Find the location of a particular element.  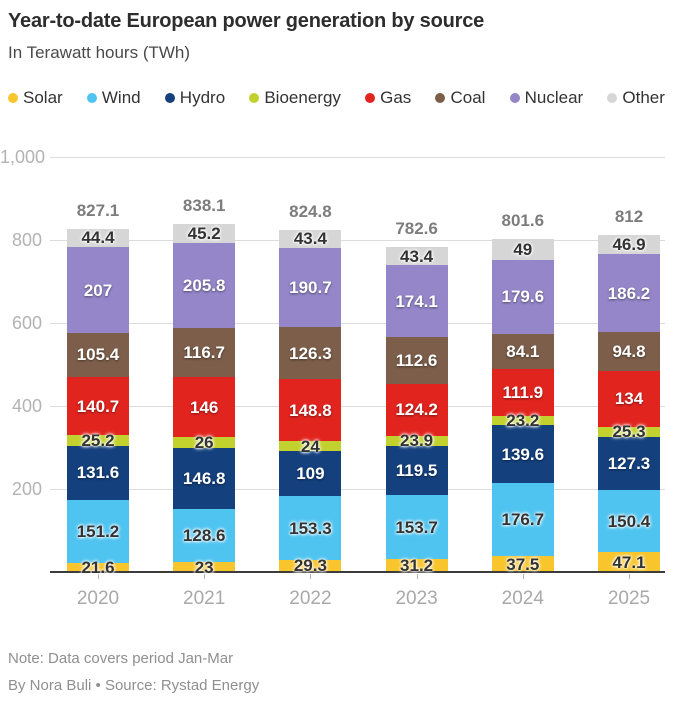

bioenergy-segment: 26 is located at coordinates (204, 443).